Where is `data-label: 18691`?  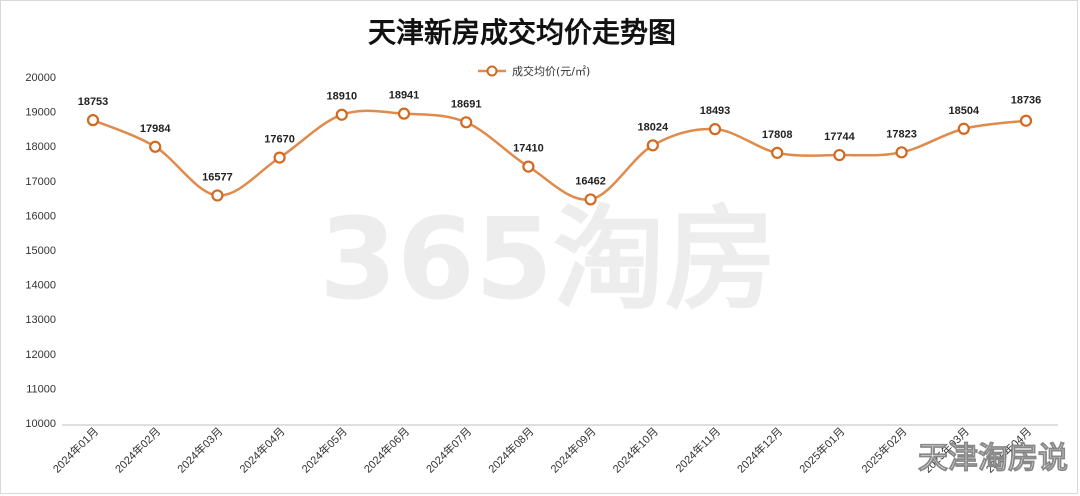
data-label: 18691 is located at coordinates (466, 104).